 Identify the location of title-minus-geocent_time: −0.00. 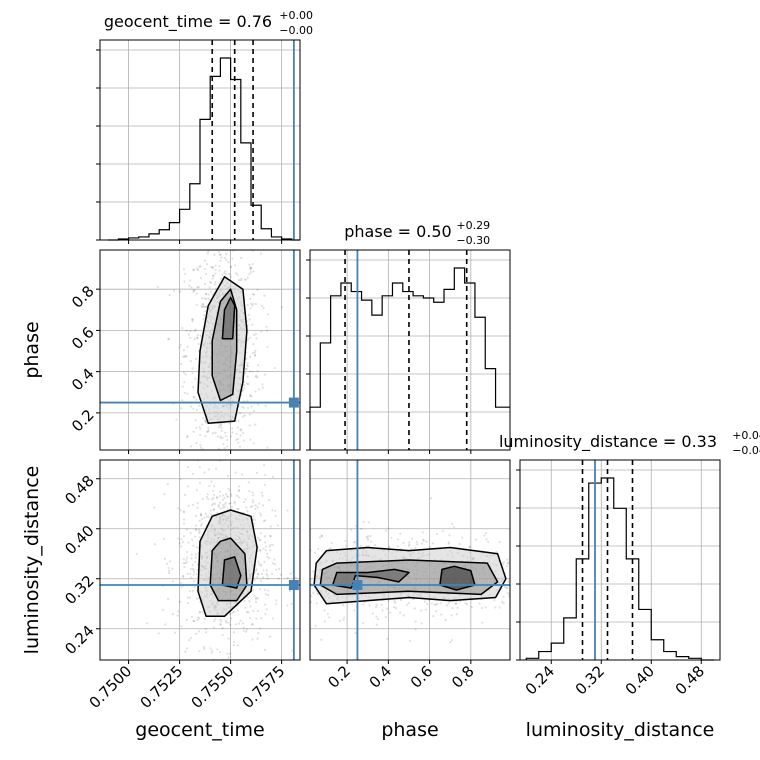
(296, 30).